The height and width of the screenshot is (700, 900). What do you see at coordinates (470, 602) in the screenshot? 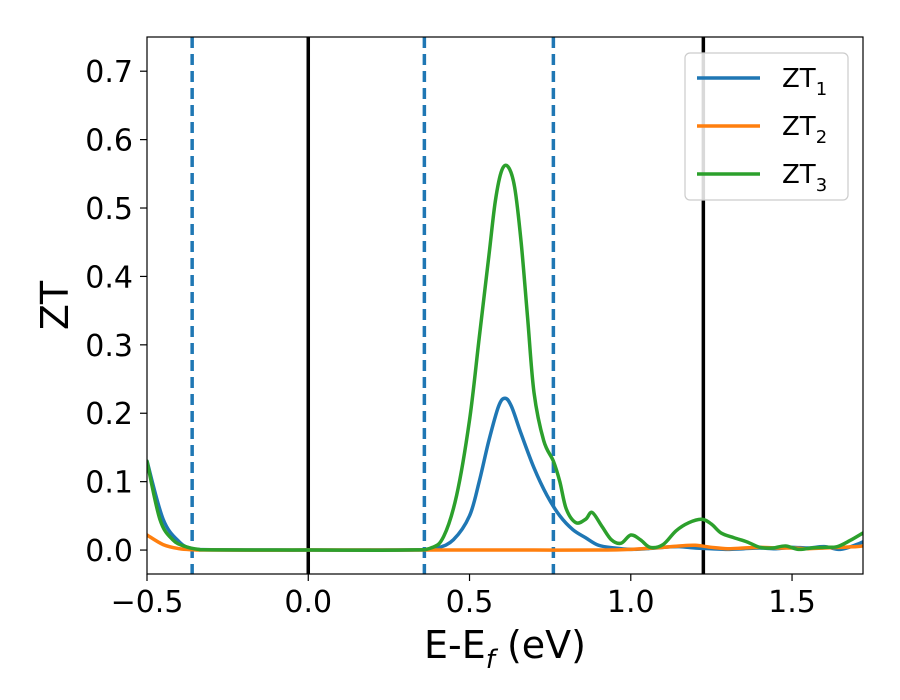
I see `x-tick-label: 0.5` at bounding box center [470, 602].